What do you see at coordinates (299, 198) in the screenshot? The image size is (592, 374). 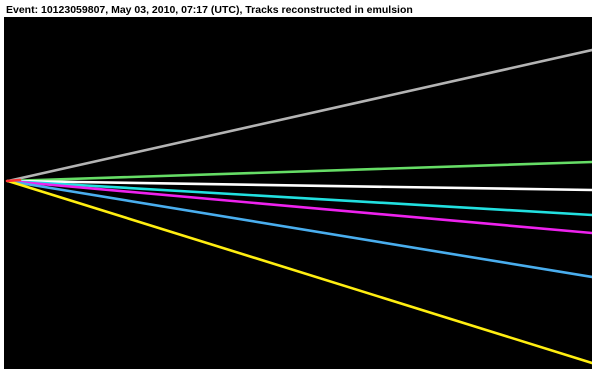 I see `track-cyan` at bounding box center [299, 198].